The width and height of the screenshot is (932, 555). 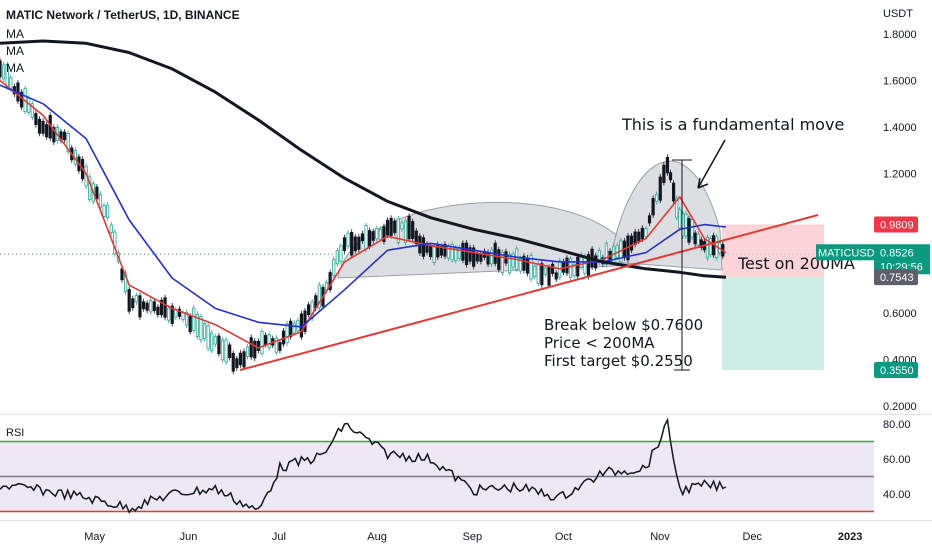 What do you see at coordinates (279, 537) in the screenshot?
I see `time-tick-2: Jul` at bounding box center [279, 537].